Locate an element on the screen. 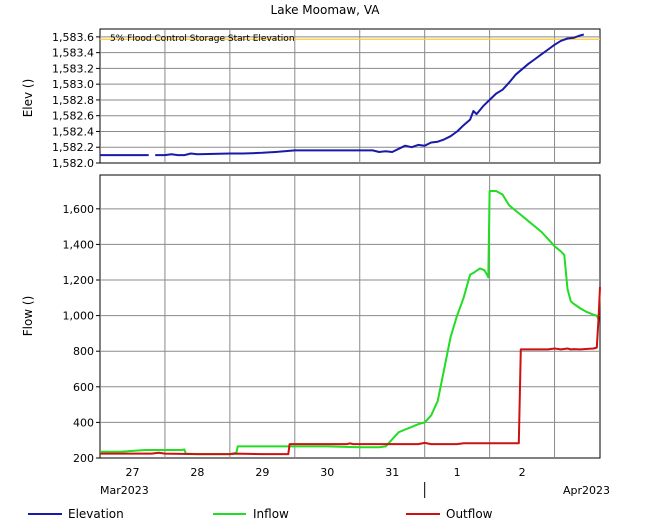 Image resolution: width=651 pixels, height=530 pixels. flow-tick-label: 400 is located at coordinates (83, 422).